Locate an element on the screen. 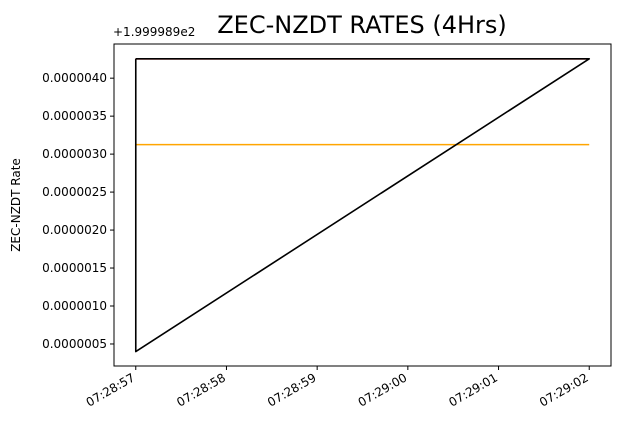  x-tick-label: 07:29:01 is located at coordinates (473, 389).